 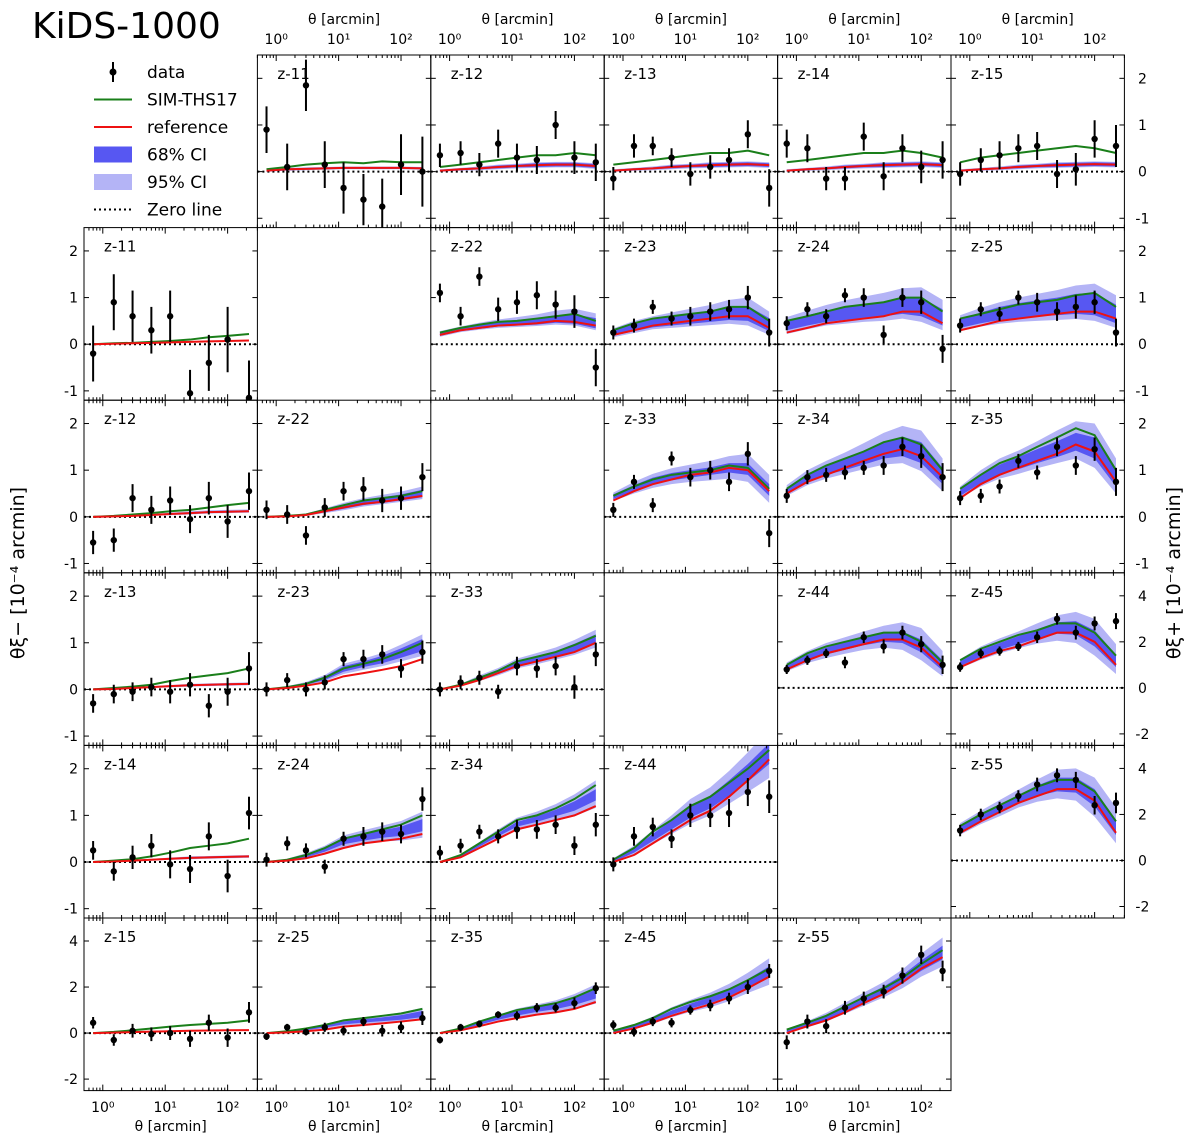 What do you see at coordinates (691, 141) in the screenshot?
I see `panel-z-13-xi_plus: z-13` at bounding box center [691, 141].